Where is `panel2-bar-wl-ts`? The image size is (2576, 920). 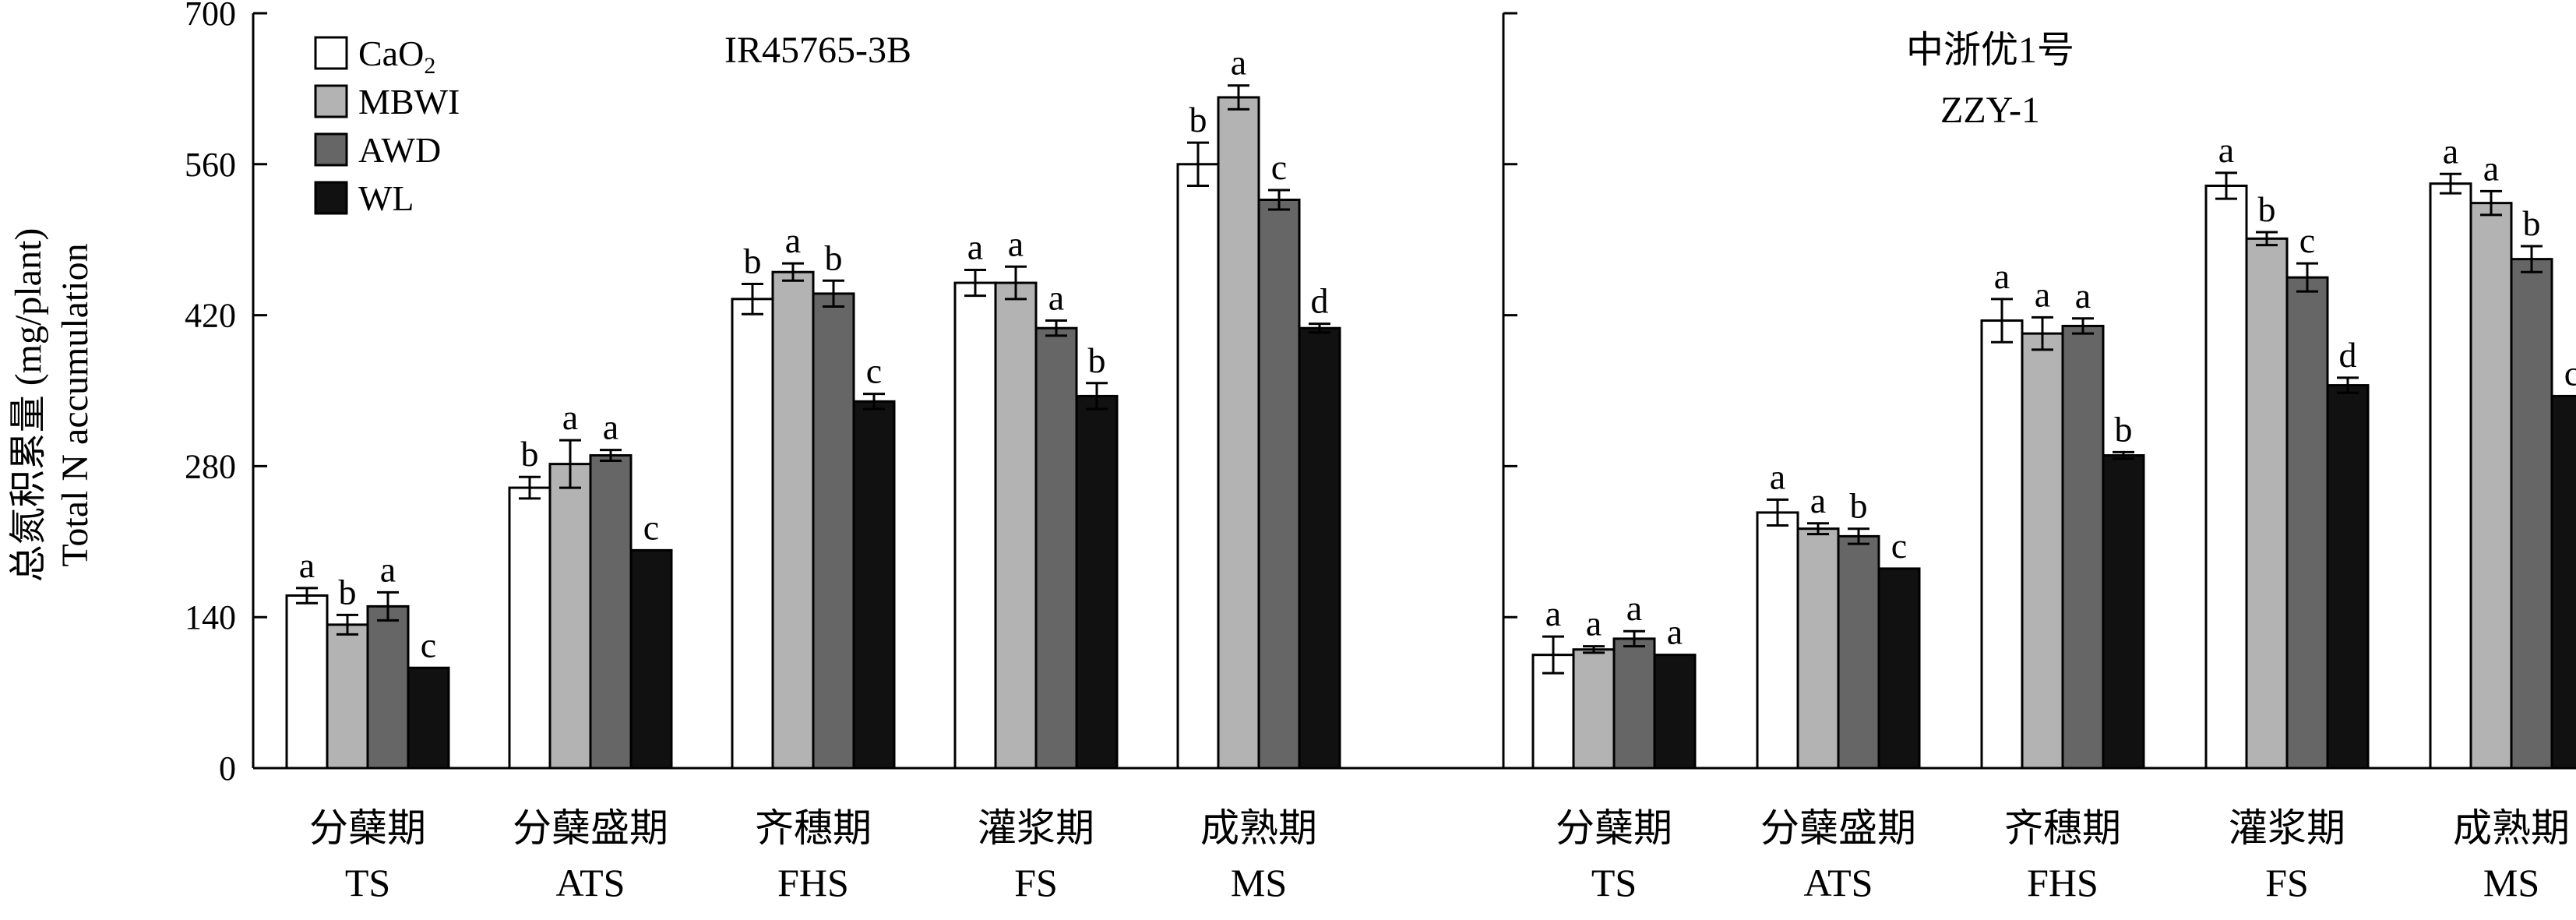
panel2-bar-wl-ts is located at coordinates (1675, 712).